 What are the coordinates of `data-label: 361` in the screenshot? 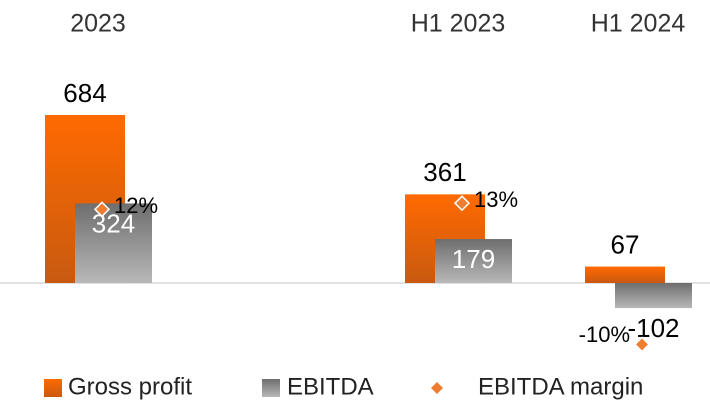 It's located at (444, 172).